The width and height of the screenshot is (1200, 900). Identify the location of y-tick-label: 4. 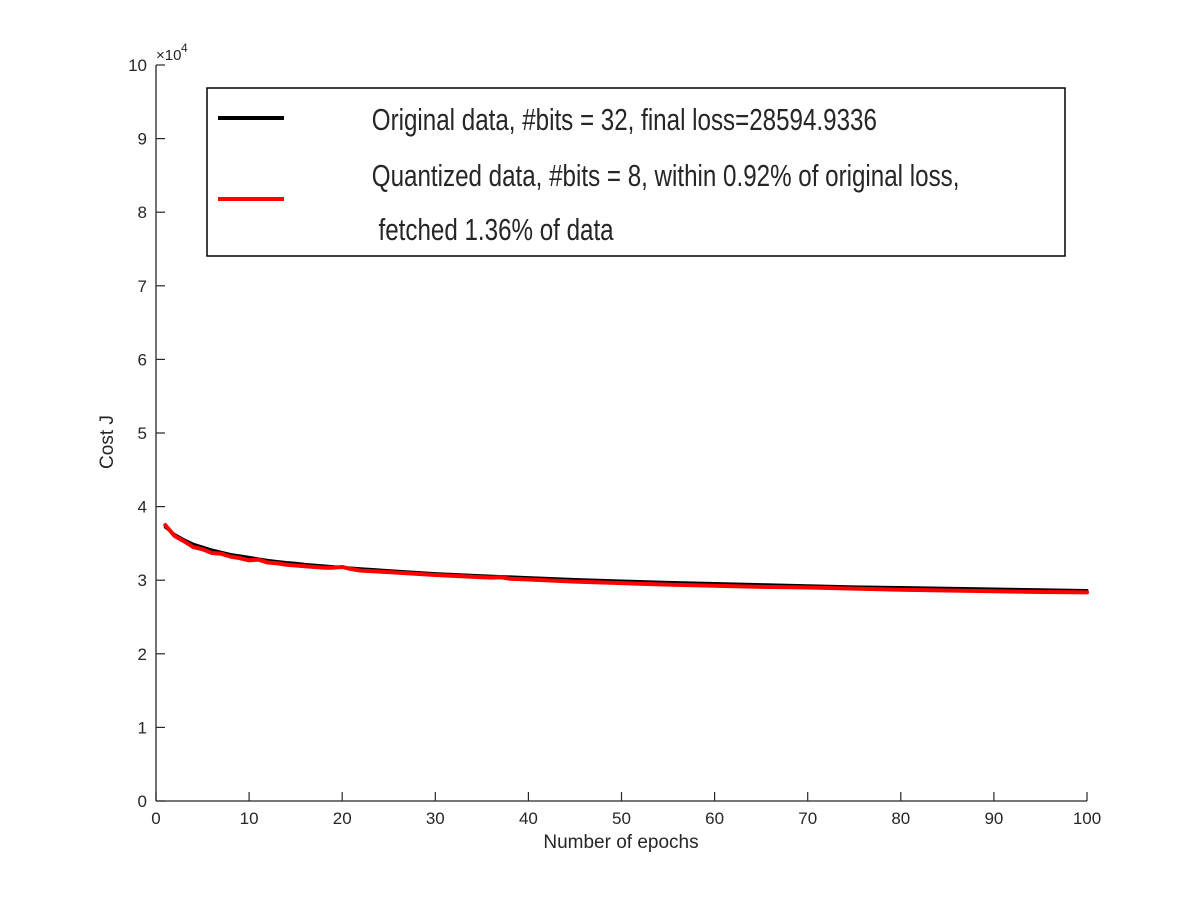
(142, 507).